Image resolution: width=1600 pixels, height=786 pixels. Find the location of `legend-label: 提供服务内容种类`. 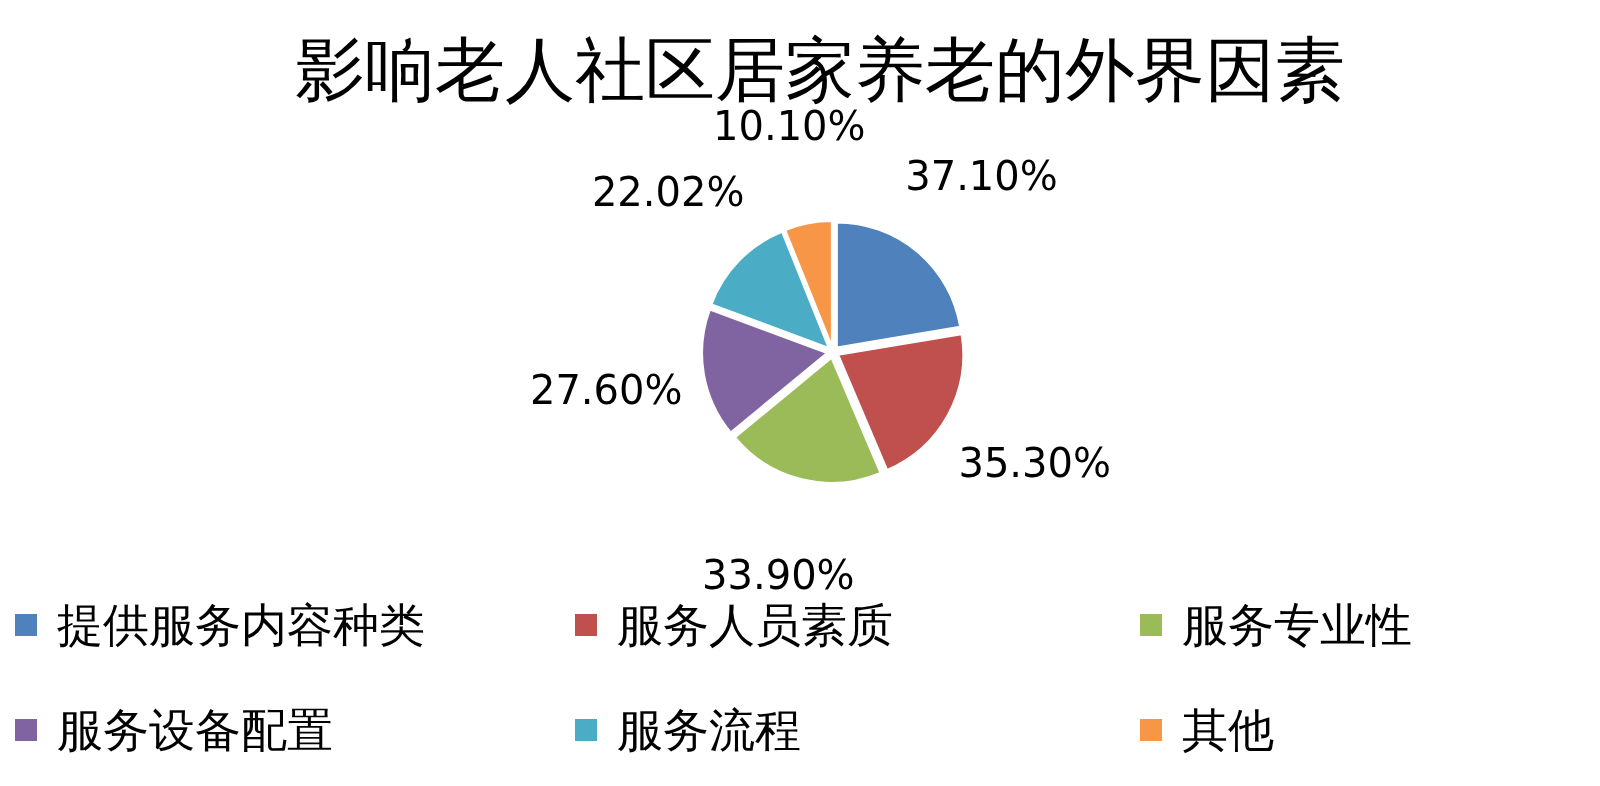

legend-label: 提供服务内容种类 is located at coordinates (241, 625).